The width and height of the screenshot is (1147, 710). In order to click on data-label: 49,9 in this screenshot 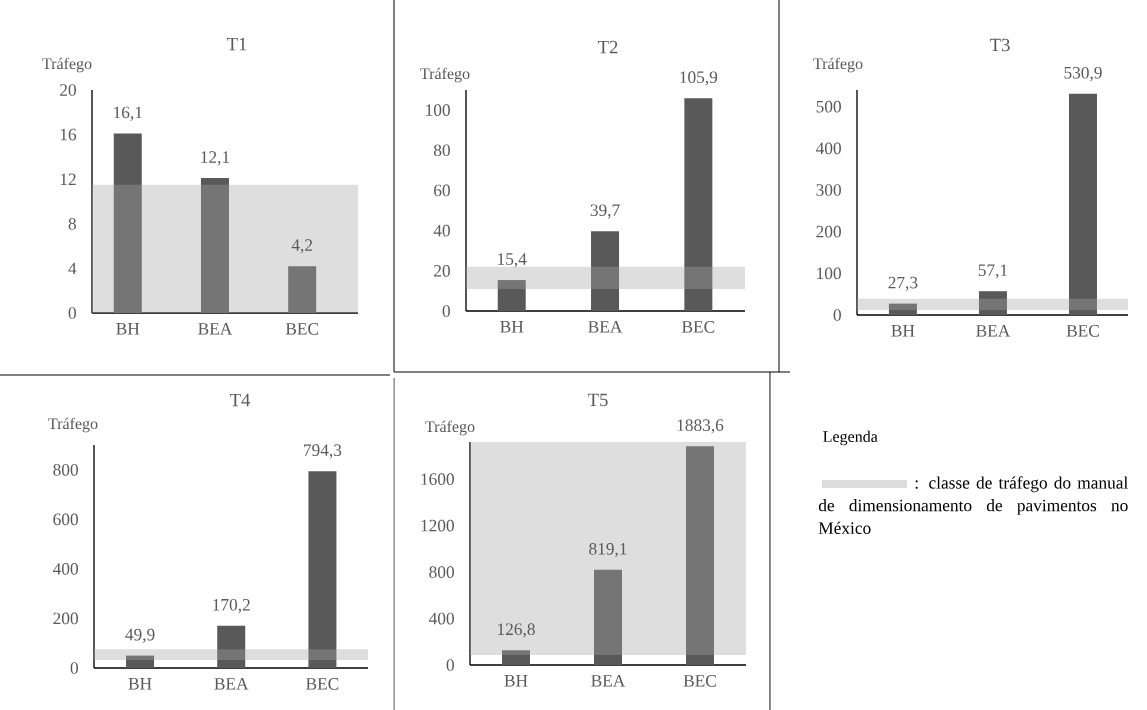, I will do `click(140, 635)`.